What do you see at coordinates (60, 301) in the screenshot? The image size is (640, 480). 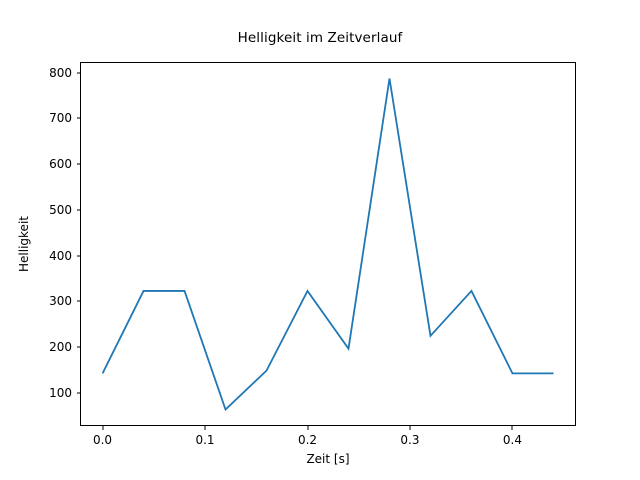 I see `y-tick-label: 300` at bounding box center [60, 301].